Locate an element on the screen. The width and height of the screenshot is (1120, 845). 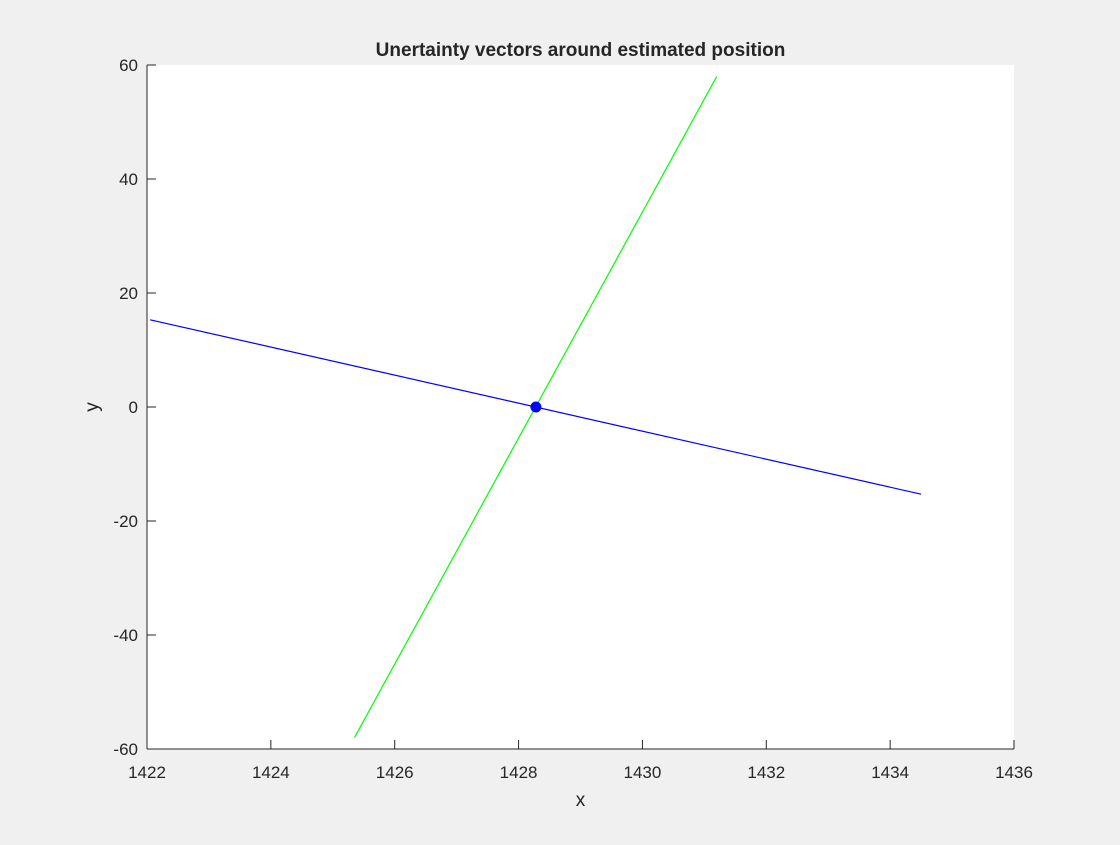
y-tick-label: -20 is located at coordinates (125, 521).